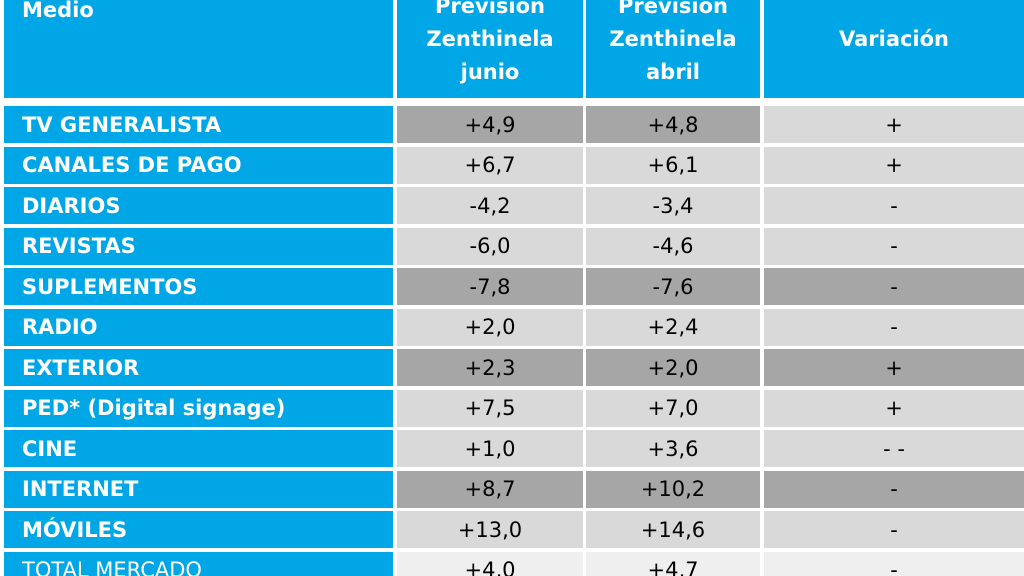  Describe the element at coordinates (198, 367) in the screenshot. I see `row-label: EXTERIOR` at that location.